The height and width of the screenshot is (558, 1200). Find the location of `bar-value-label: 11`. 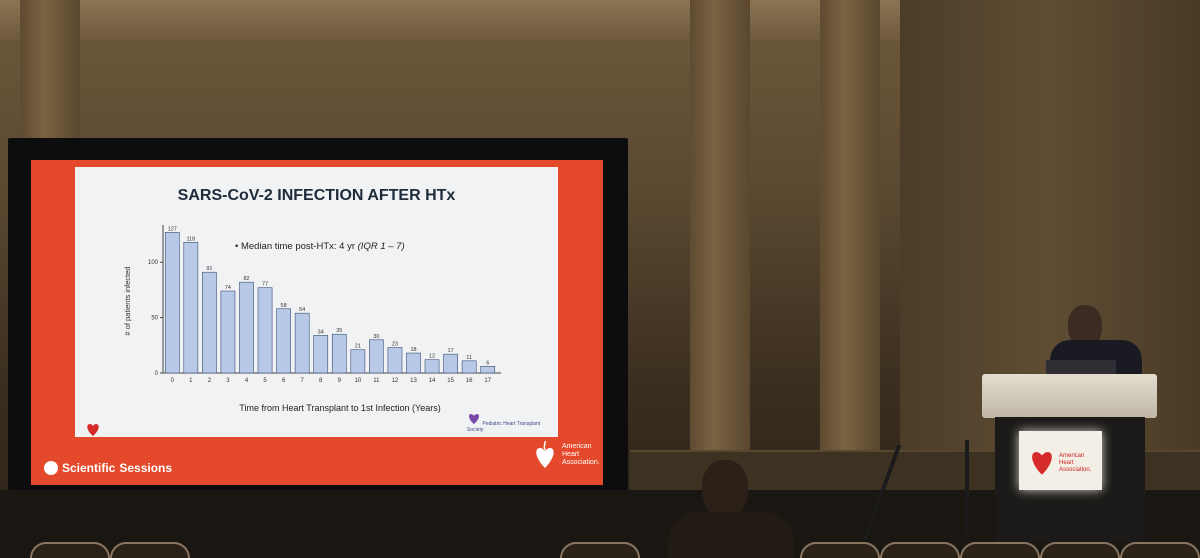

bar-value-label: 11 is located at coordinates (469, 358).